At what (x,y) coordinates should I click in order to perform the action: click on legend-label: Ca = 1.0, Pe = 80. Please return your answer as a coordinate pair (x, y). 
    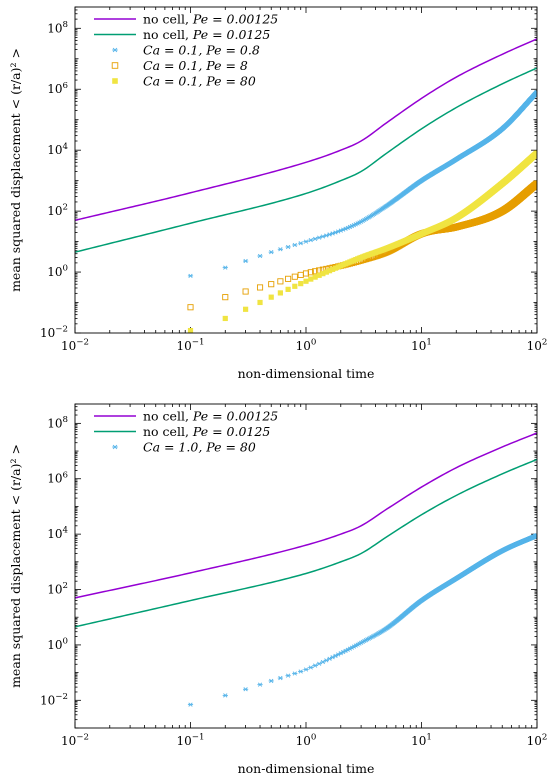
    Looking at the image, I should click on (199, 447).